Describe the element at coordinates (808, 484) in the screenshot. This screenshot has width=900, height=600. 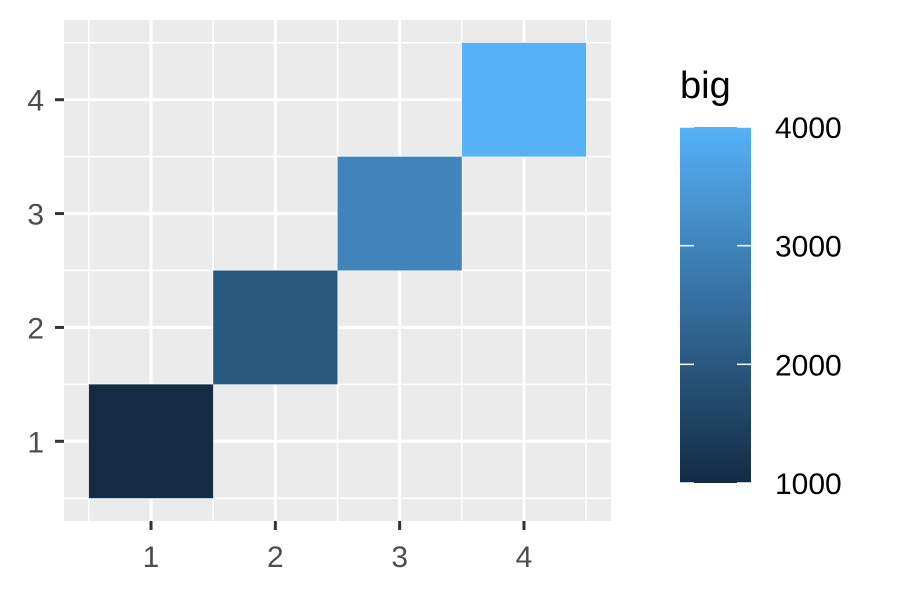
I see `legend-label: 1000` at that location.